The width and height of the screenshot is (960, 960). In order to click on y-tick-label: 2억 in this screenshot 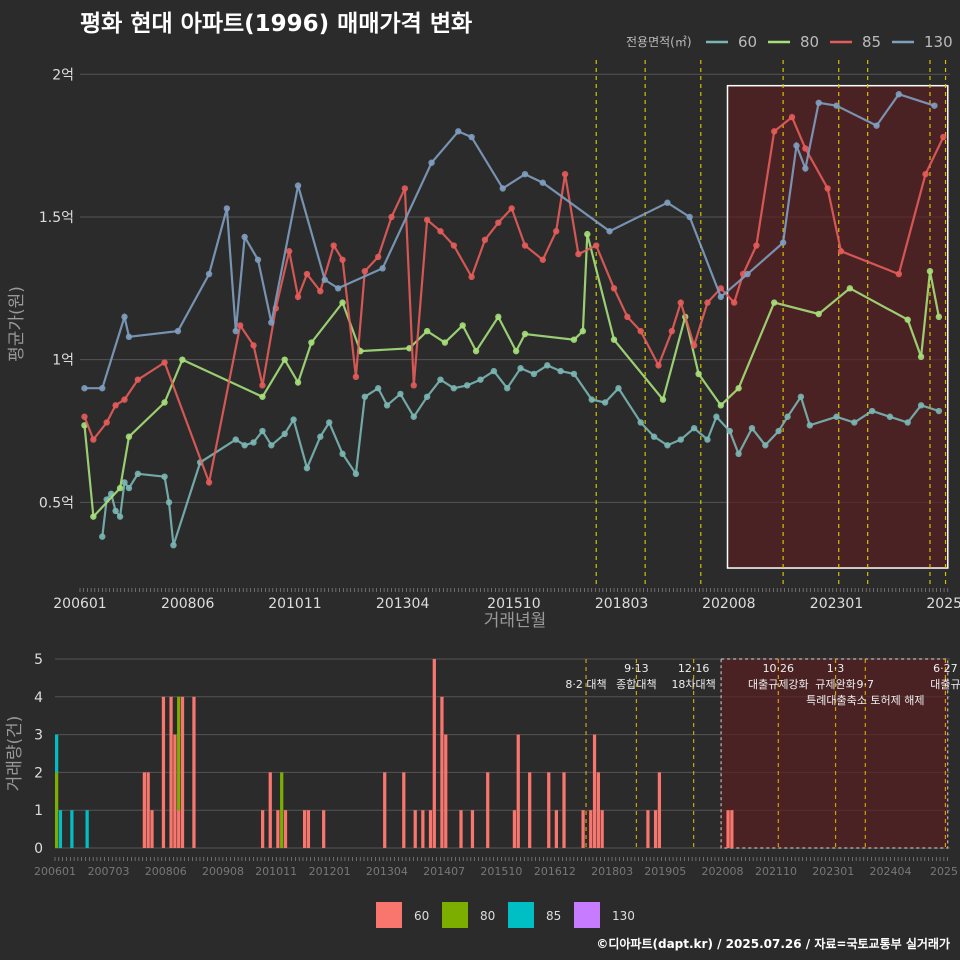, I will do `click(63, 75)`.